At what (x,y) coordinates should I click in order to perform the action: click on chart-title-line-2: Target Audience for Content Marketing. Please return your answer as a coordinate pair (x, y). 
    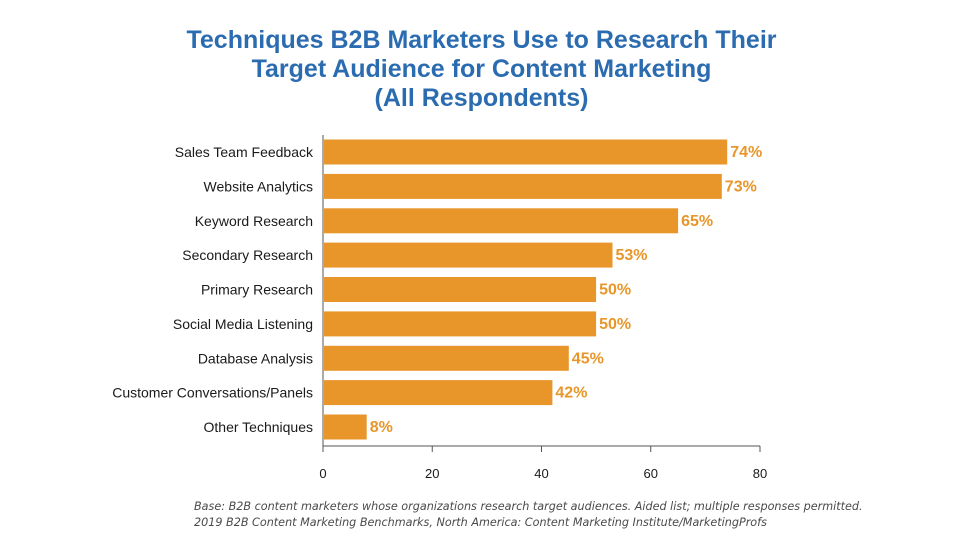
    Looking at the image, I should click on (481, 69).